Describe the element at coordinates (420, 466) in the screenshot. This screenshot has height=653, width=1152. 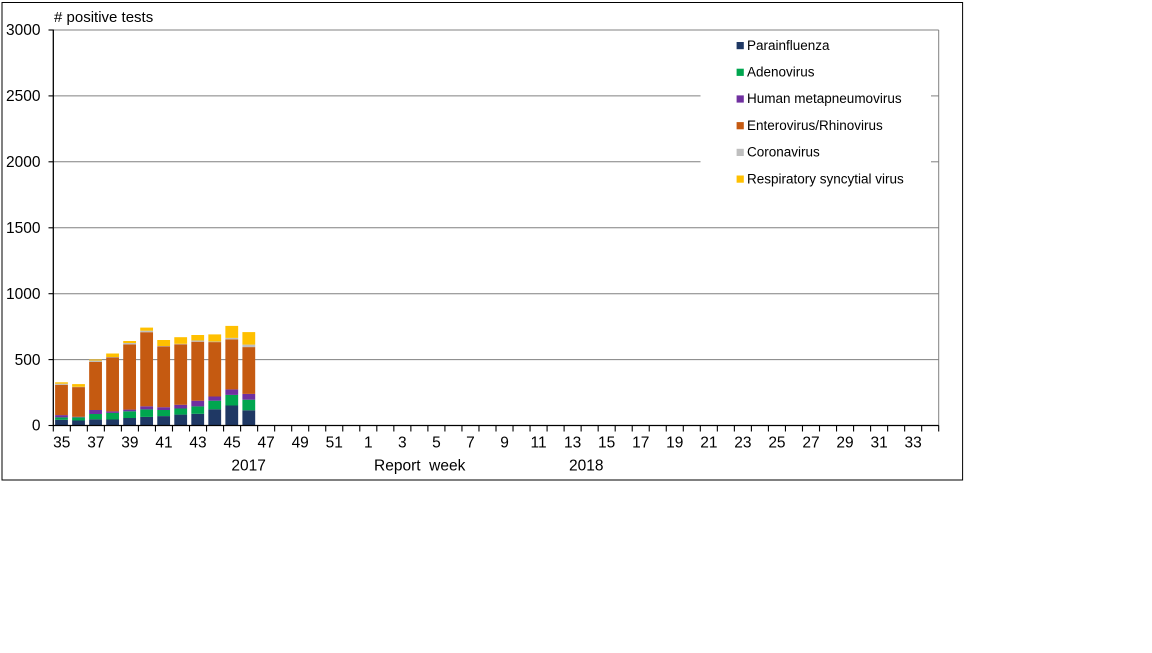
I see `svg-text: Report week` at that location.